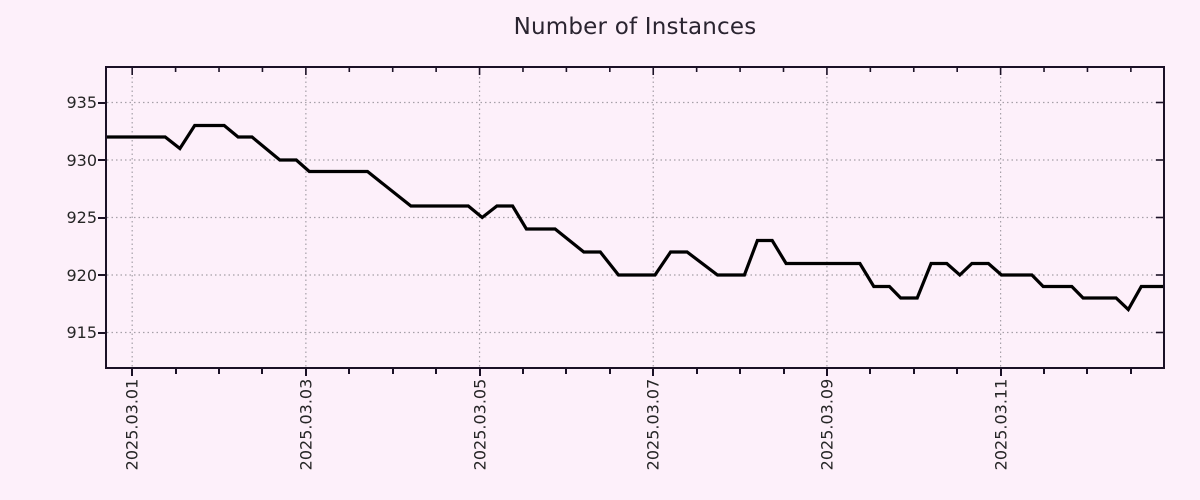 The width and height of the screenshot is (1200, 500). I want to click on x-tick-label: 2025.03.09, so click(827, 424).